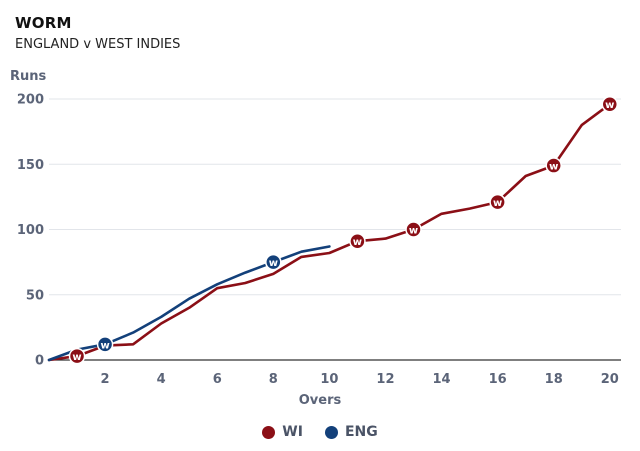 The height and width of the screenshot is (451, 640). Describe the element at coordinates (442, 379) in the screenshot. I see `x-tick-label: 14` at that location.